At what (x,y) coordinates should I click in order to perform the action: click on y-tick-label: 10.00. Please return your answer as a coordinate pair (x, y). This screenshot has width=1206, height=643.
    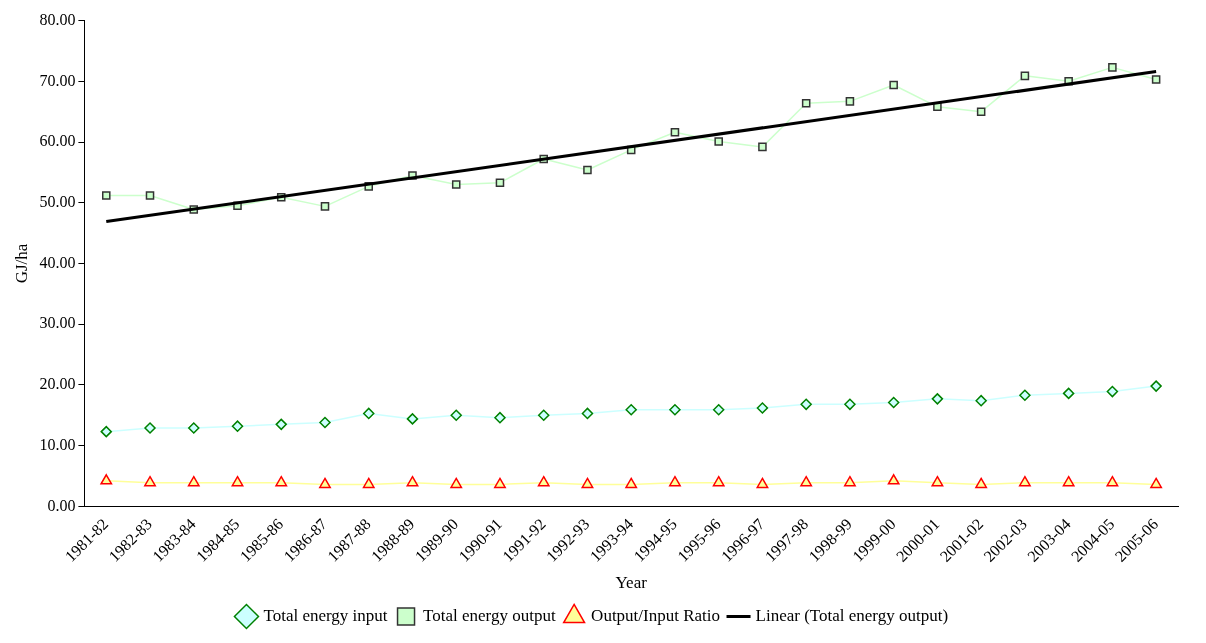
    Looking at the image, I should click on (57, 444).